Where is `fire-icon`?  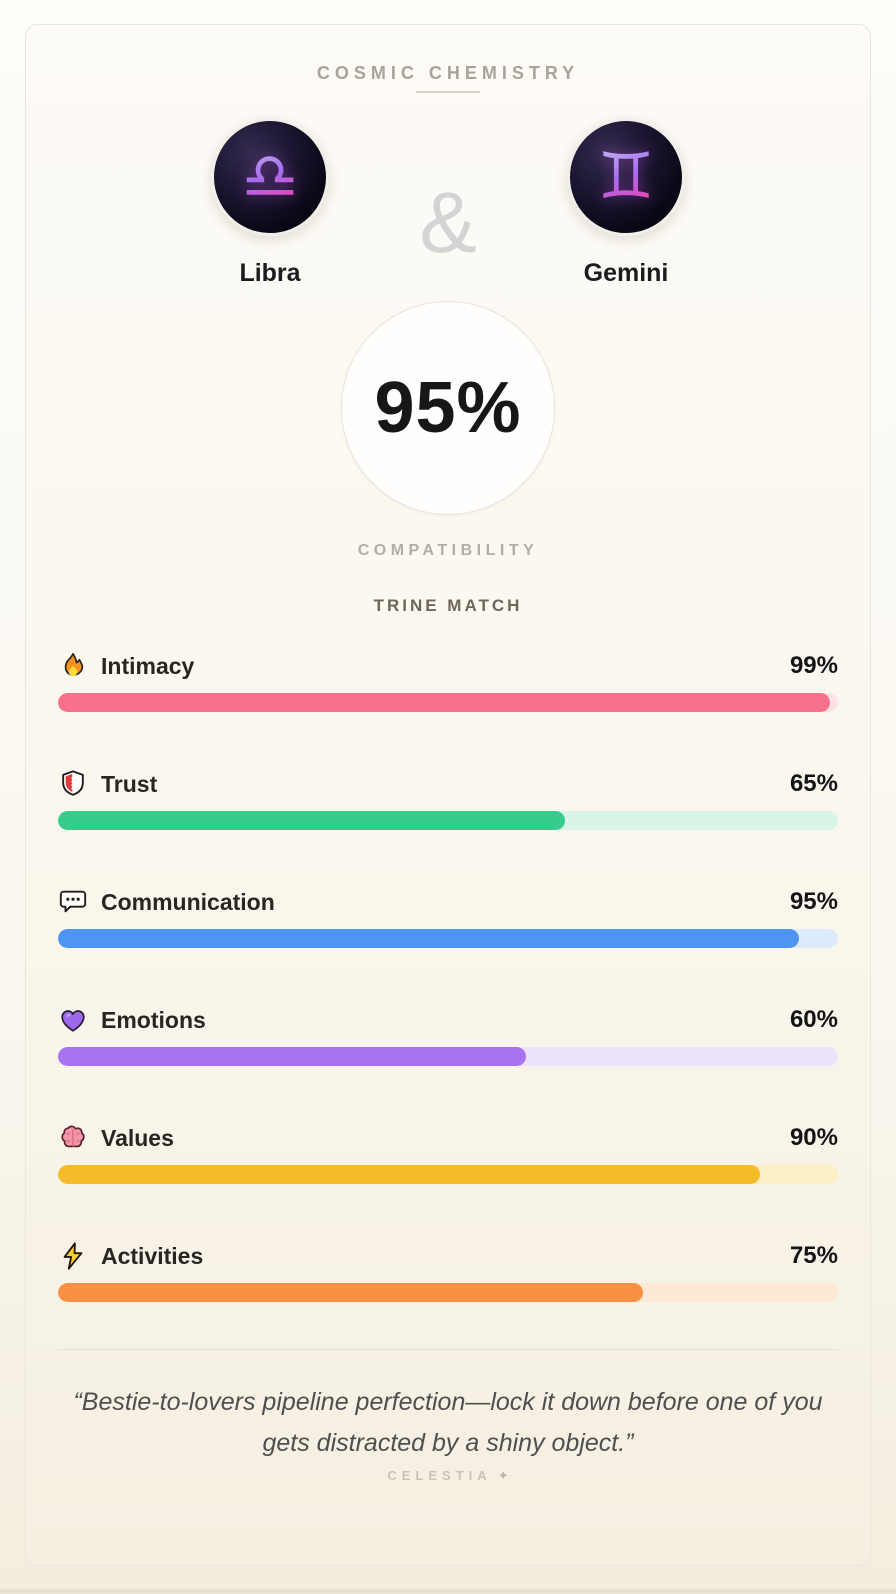 fire-icon is located at coordinates (73, 666).